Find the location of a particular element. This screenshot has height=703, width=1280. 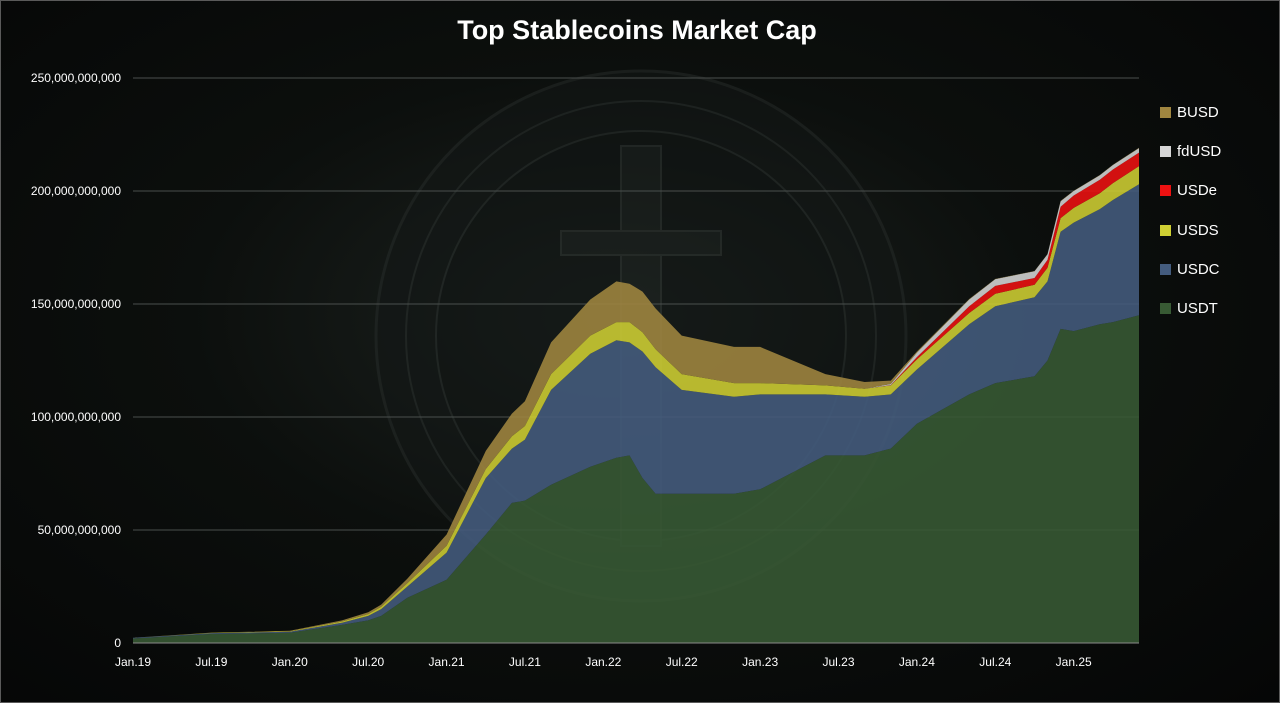

legend: BUSD fdUSD USDe USDS USDC USDT is located at coordinates (1190, 210).